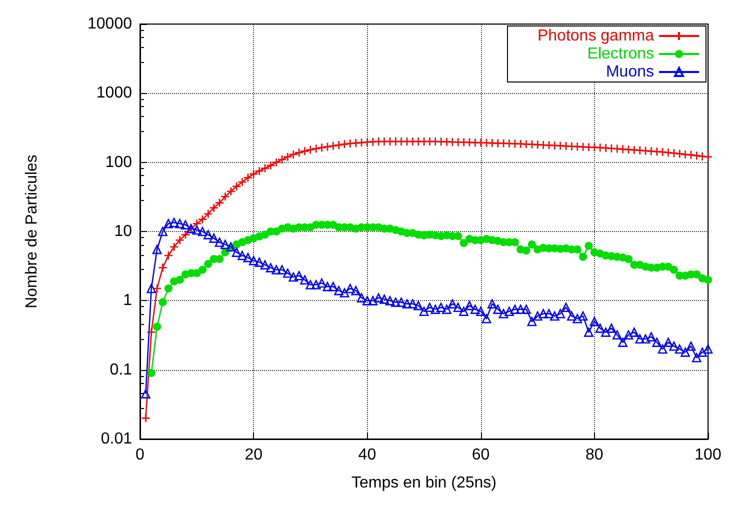 The height and width of the screenshot is (519, 736). Describe the element at coordinates (367, 455) in the screenshot. I see `x-tick-label: 40` at that location.